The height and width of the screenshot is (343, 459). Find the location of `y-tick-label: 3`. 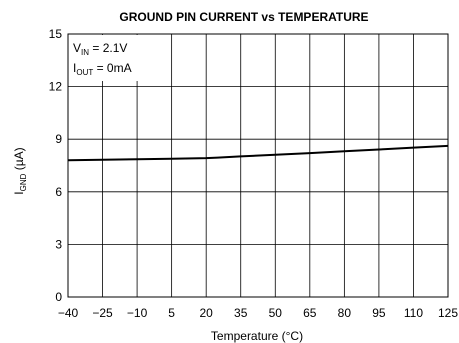

y-tick-label: 3 is located at coordinates (58, 244).